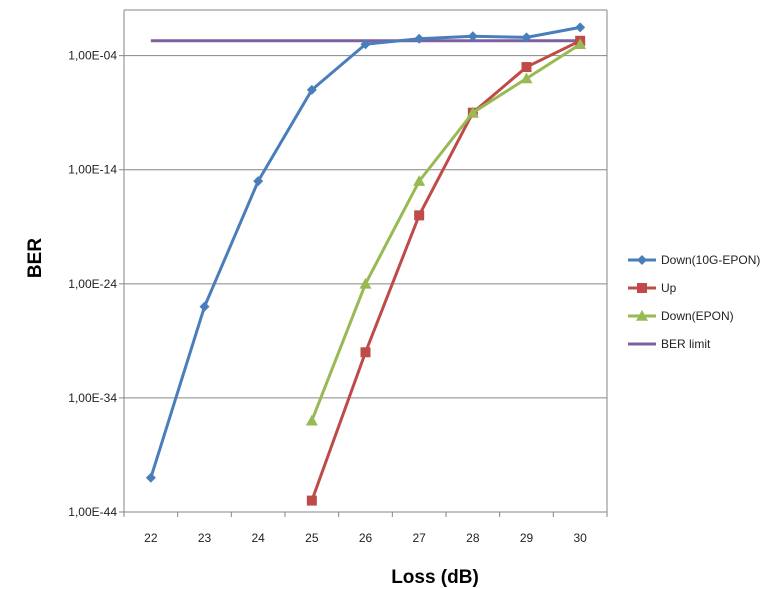 The height and width of the screenshot is (589, 771). Describe the element at coordinates (527, 538) in the screenshot. I see `x-tick-label: 29` at that location.